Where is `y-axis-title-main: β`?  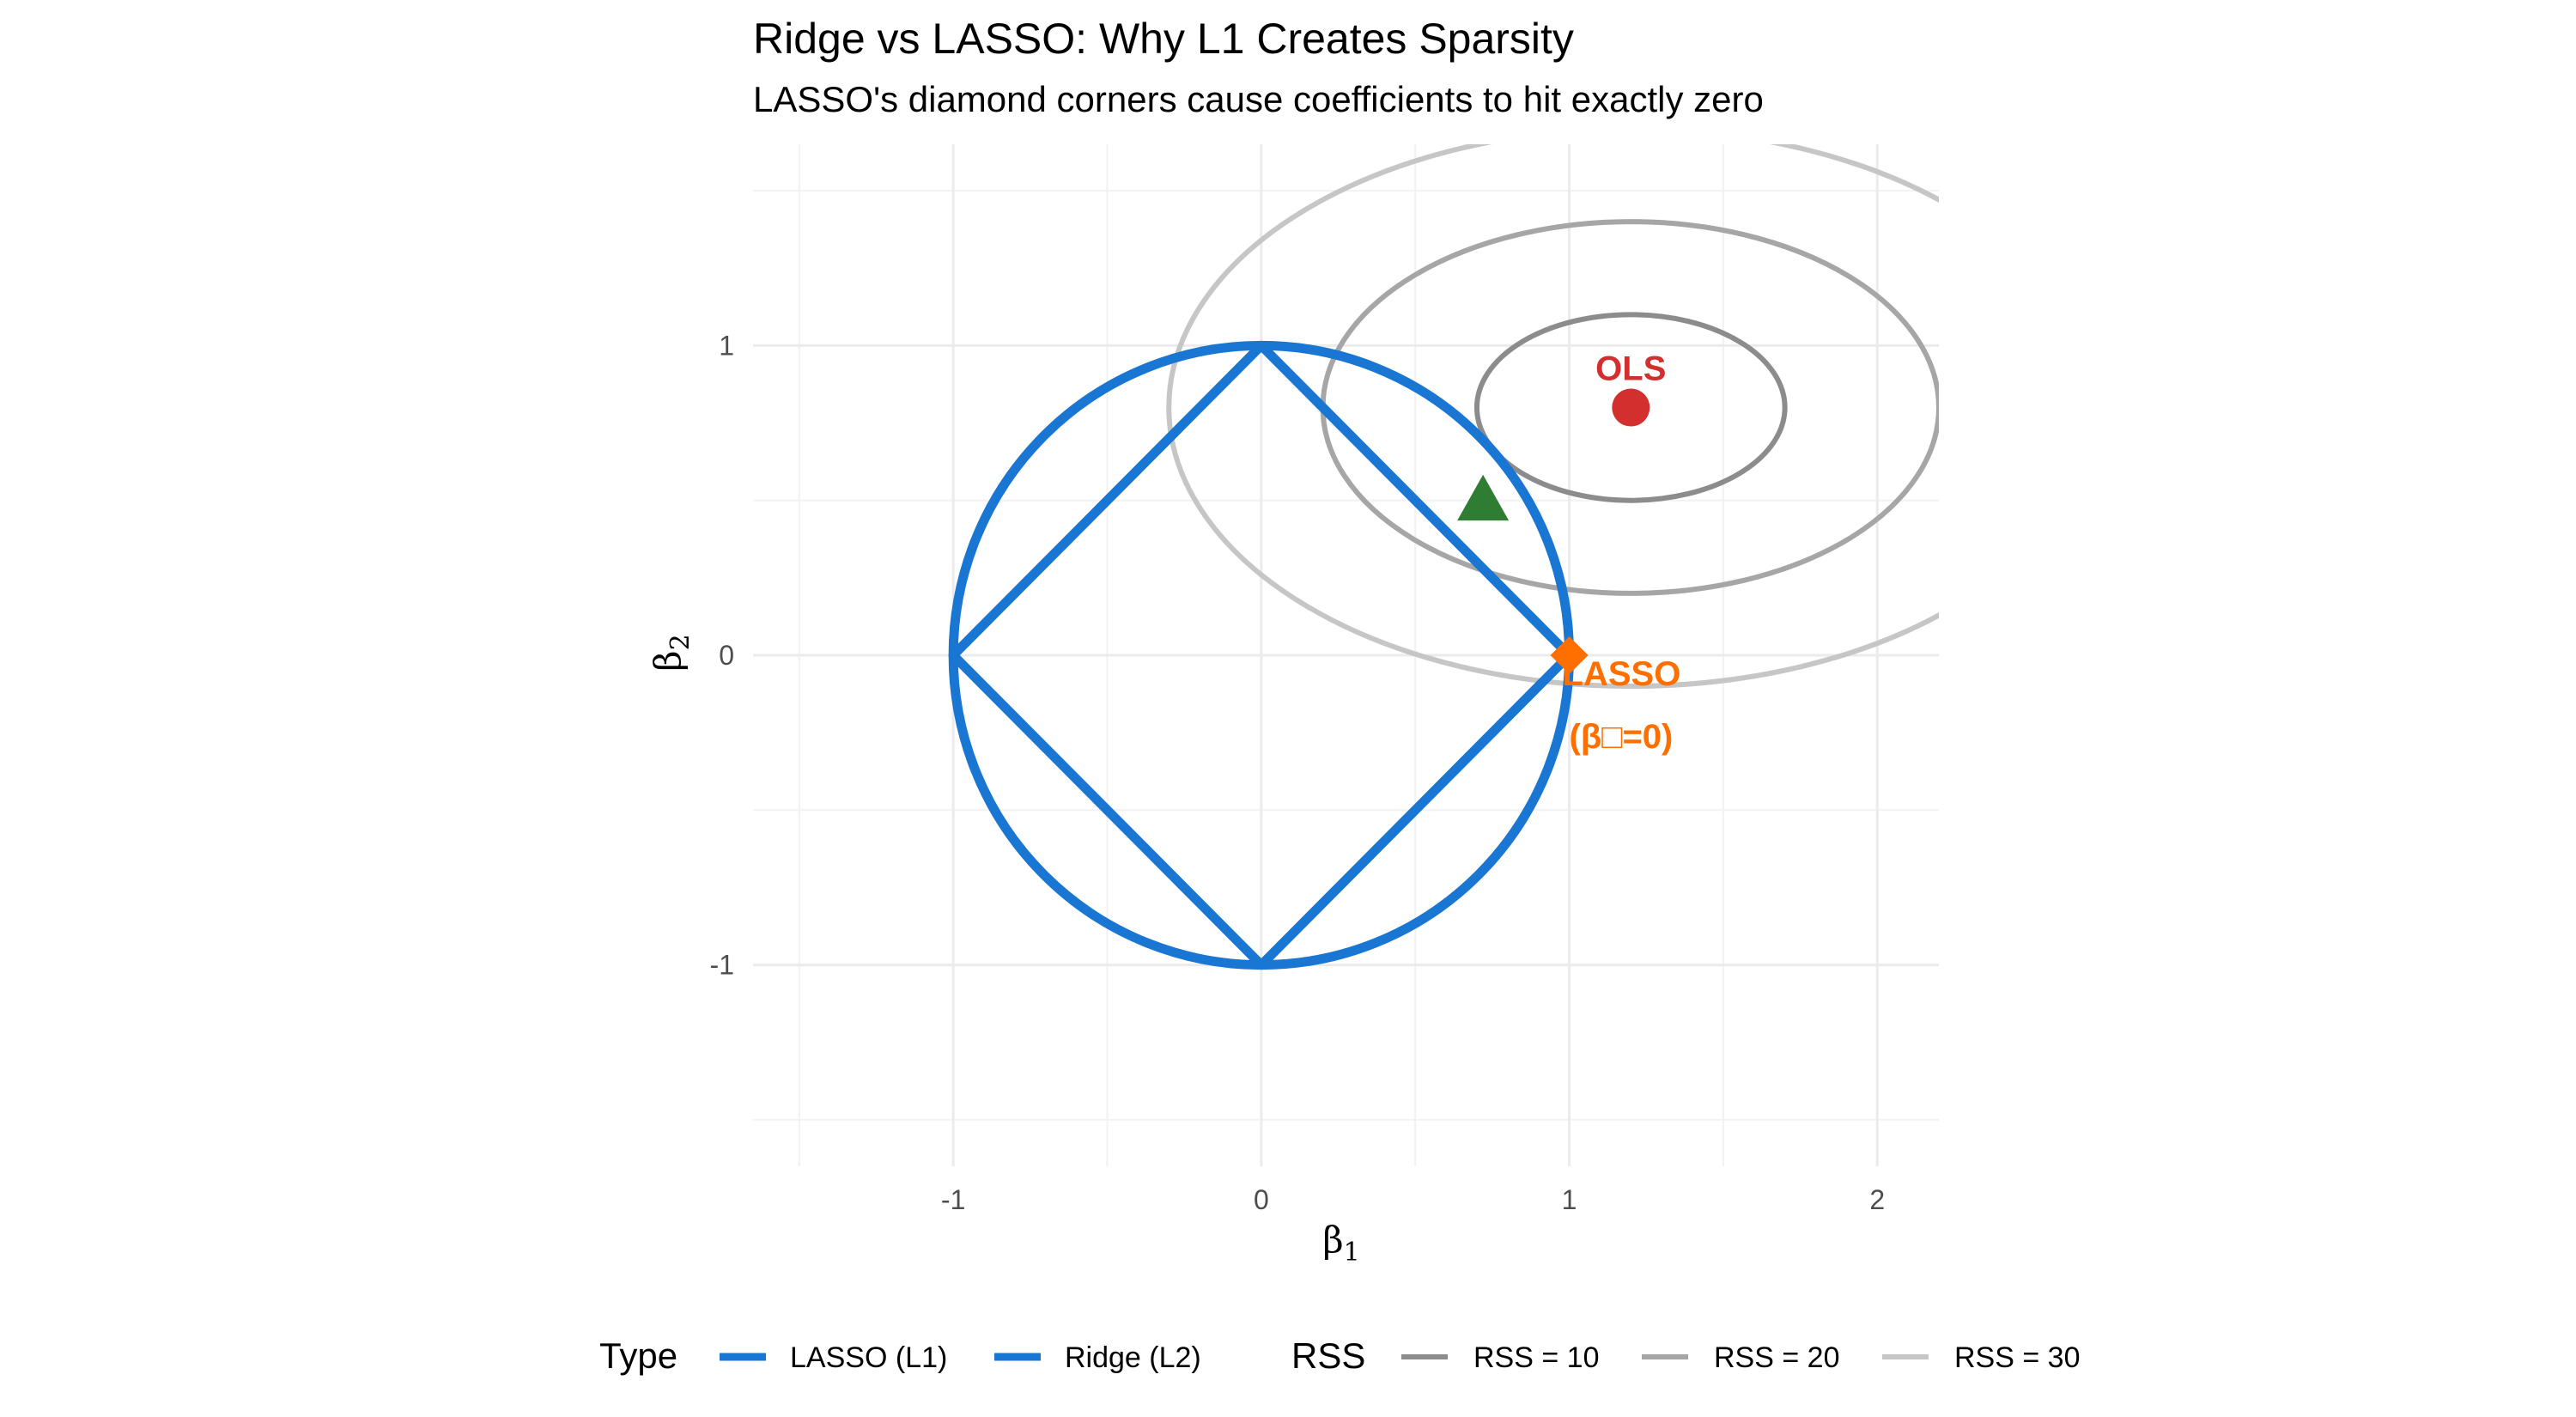
y-axis-title-main: β is located at coordinates (668, 660).